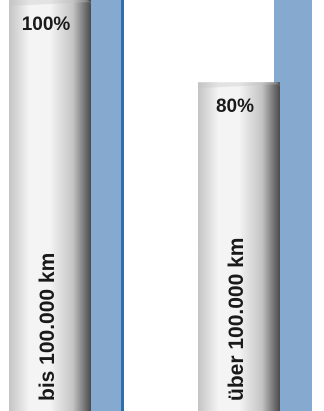 The image size is (324, 411). I want to click on category-label-1: bis 100.000 km, so click(47, 327).